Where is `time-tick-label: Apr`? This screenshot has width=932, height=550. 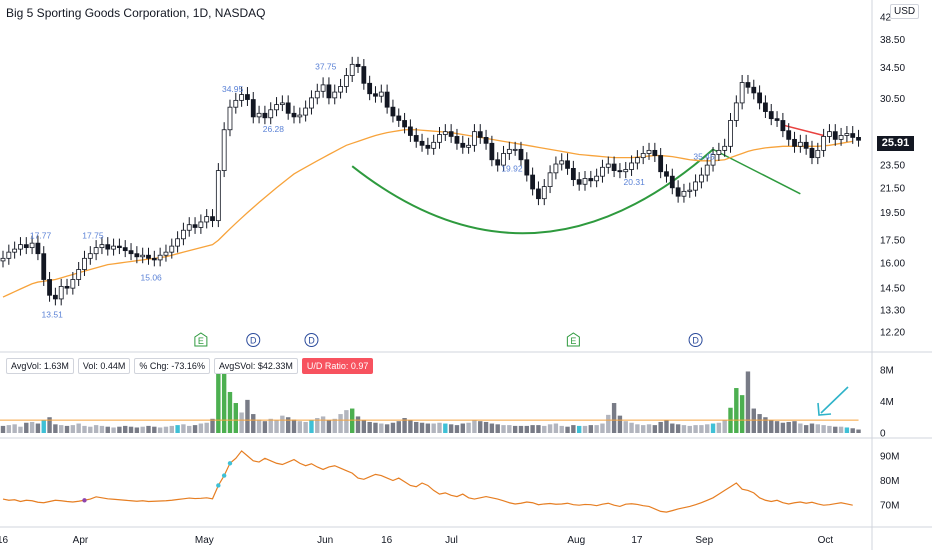 time-tick-label: Apr is located at coordinates (81, 540).